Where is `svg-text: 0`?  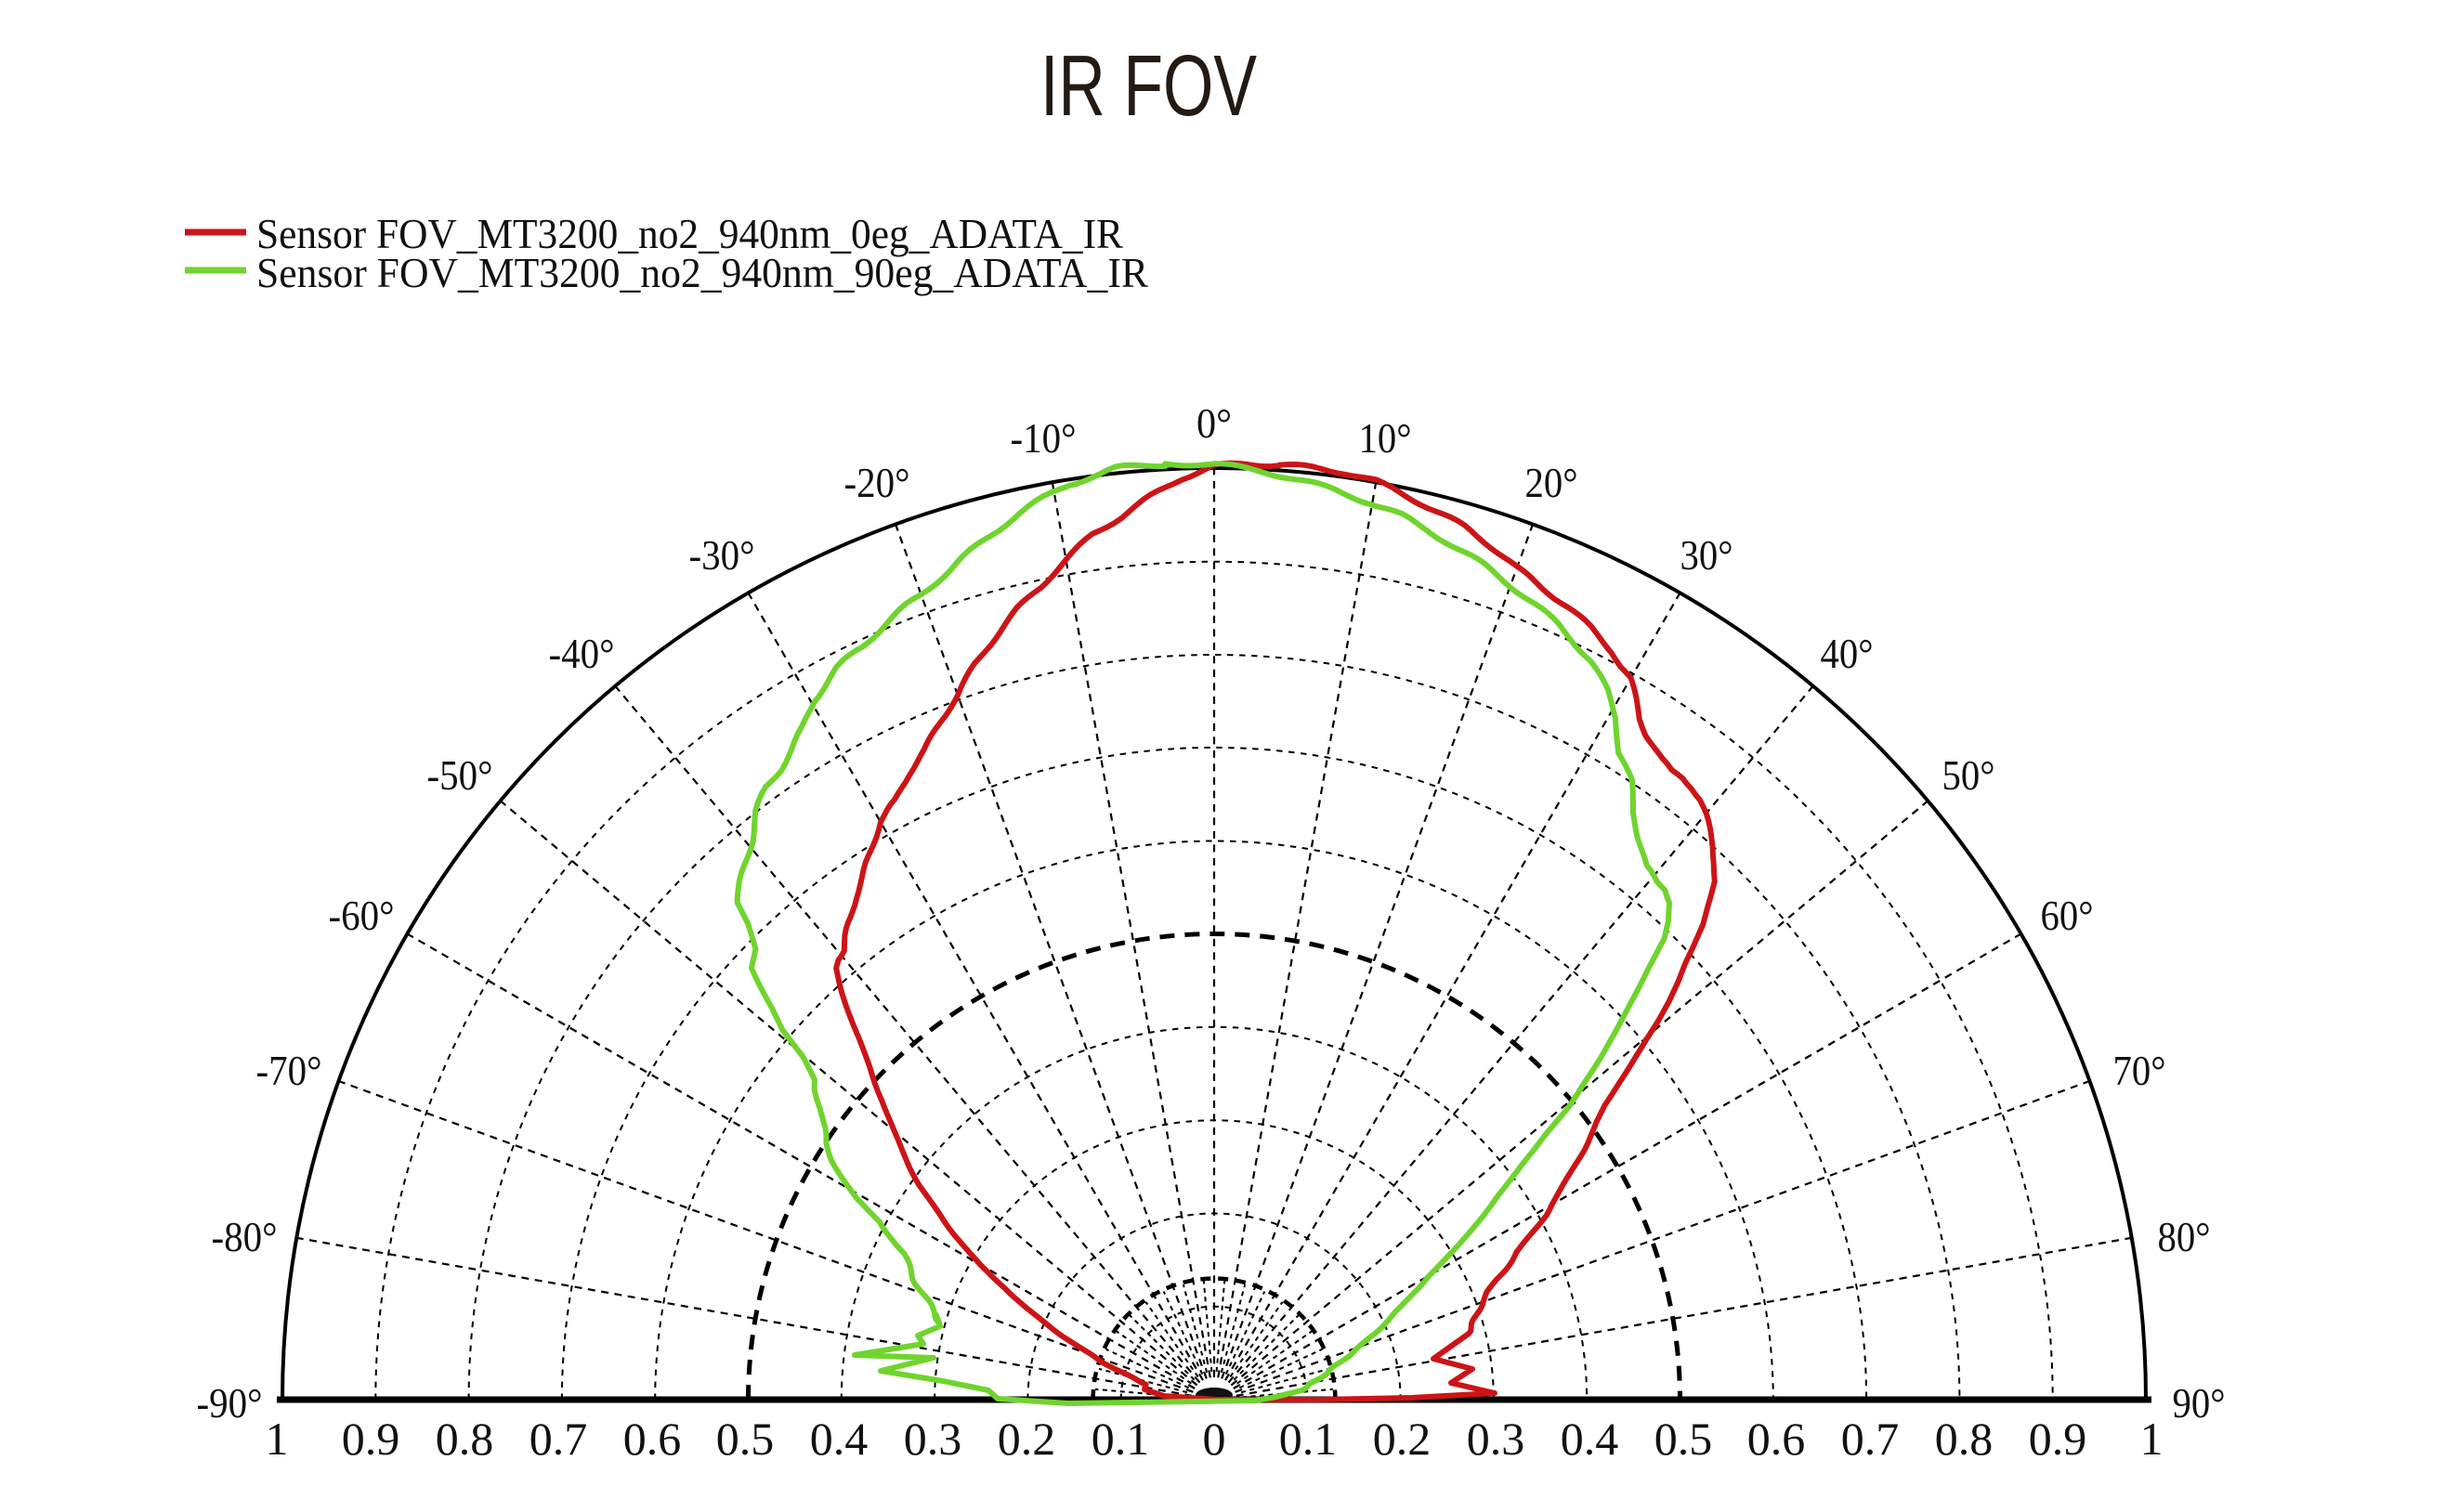
svg-text: 0 is located at coordinates (1214, 1439).